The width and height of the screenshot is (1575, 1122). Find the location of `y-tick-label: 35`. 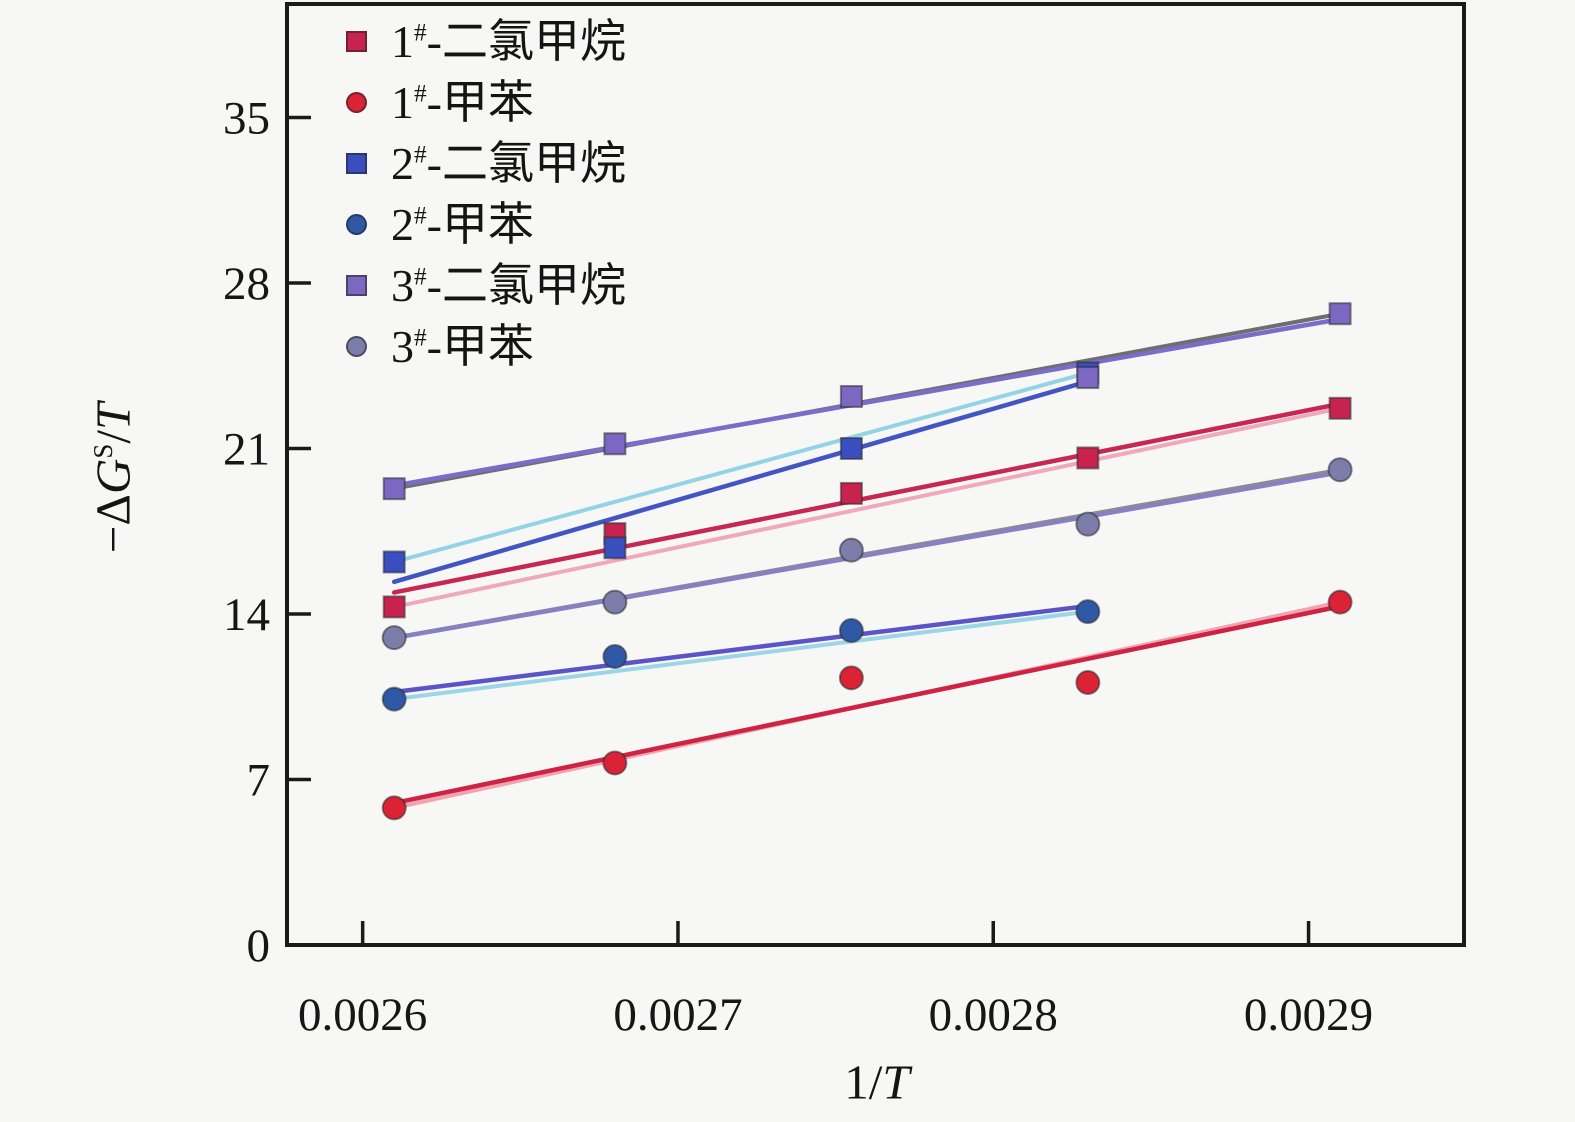

y-tick-label: 35 is located at coordinates (246, 118).